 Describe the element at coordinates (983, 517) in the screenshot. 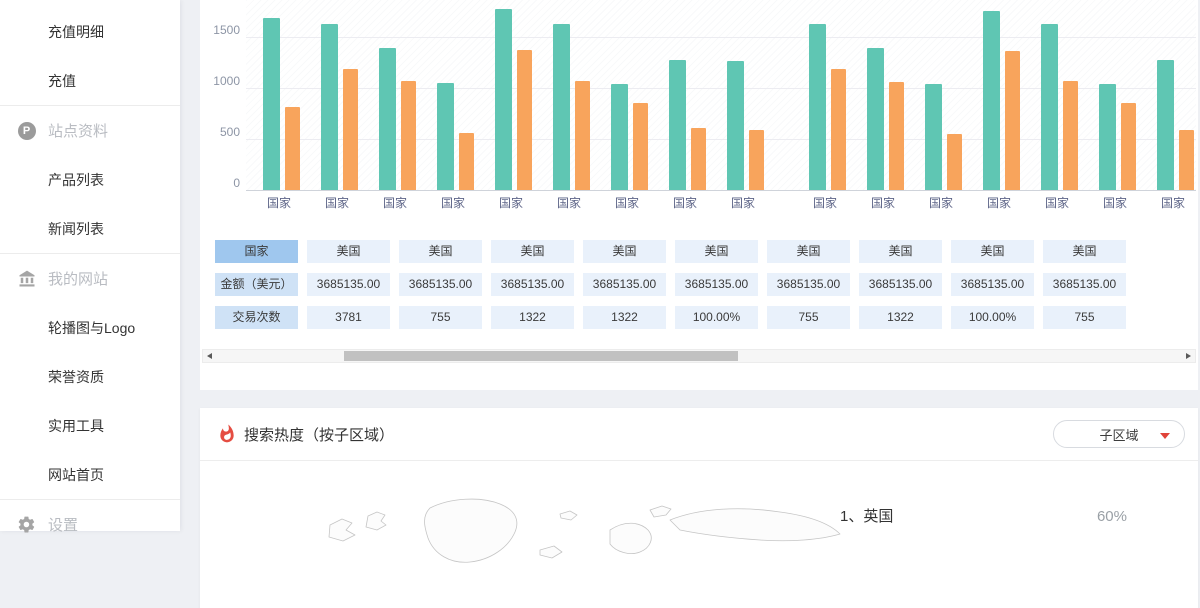

I see `ranking-item: 1、英国 60%` at that location.